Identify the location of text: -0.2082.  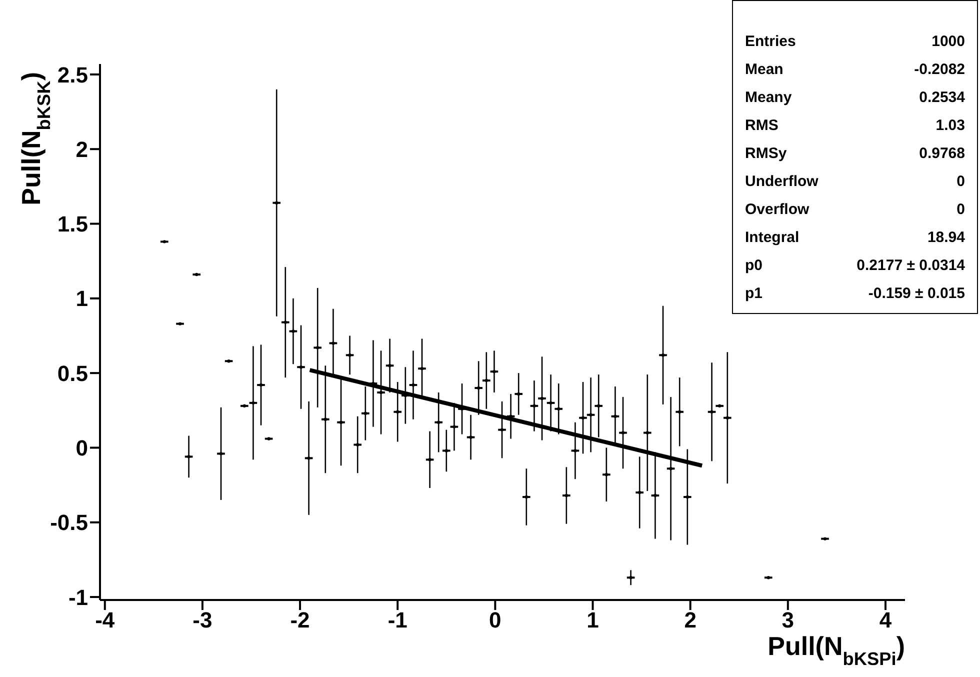
(939, 69).